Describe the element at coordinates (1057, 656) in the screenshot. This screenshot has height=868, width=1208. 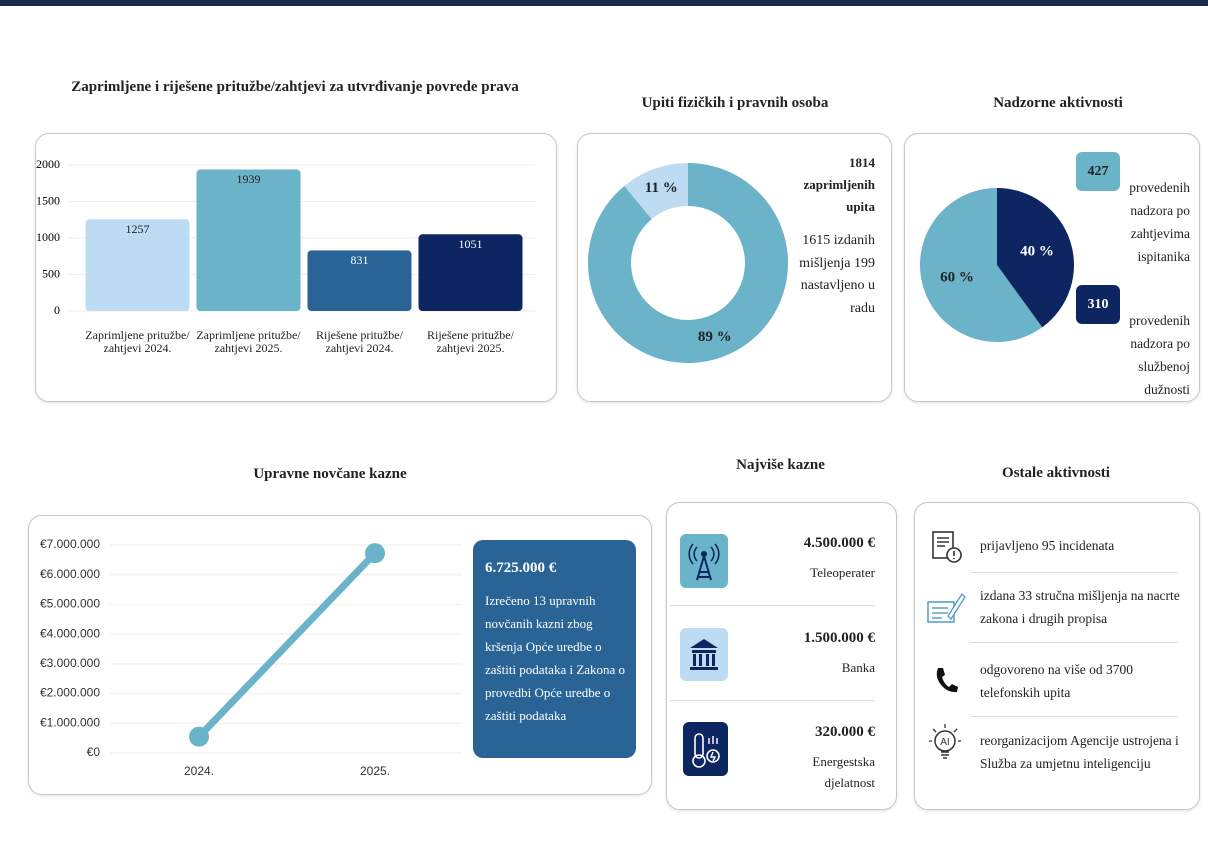
I see `activities-panel` at that location.